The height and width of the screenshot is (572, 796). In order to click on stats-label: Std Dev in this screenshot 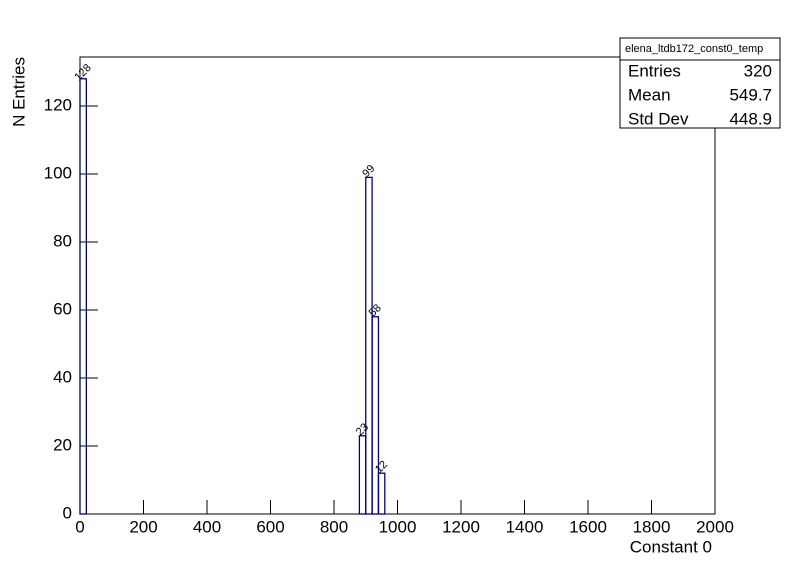, I will do `click(658, 118)`.